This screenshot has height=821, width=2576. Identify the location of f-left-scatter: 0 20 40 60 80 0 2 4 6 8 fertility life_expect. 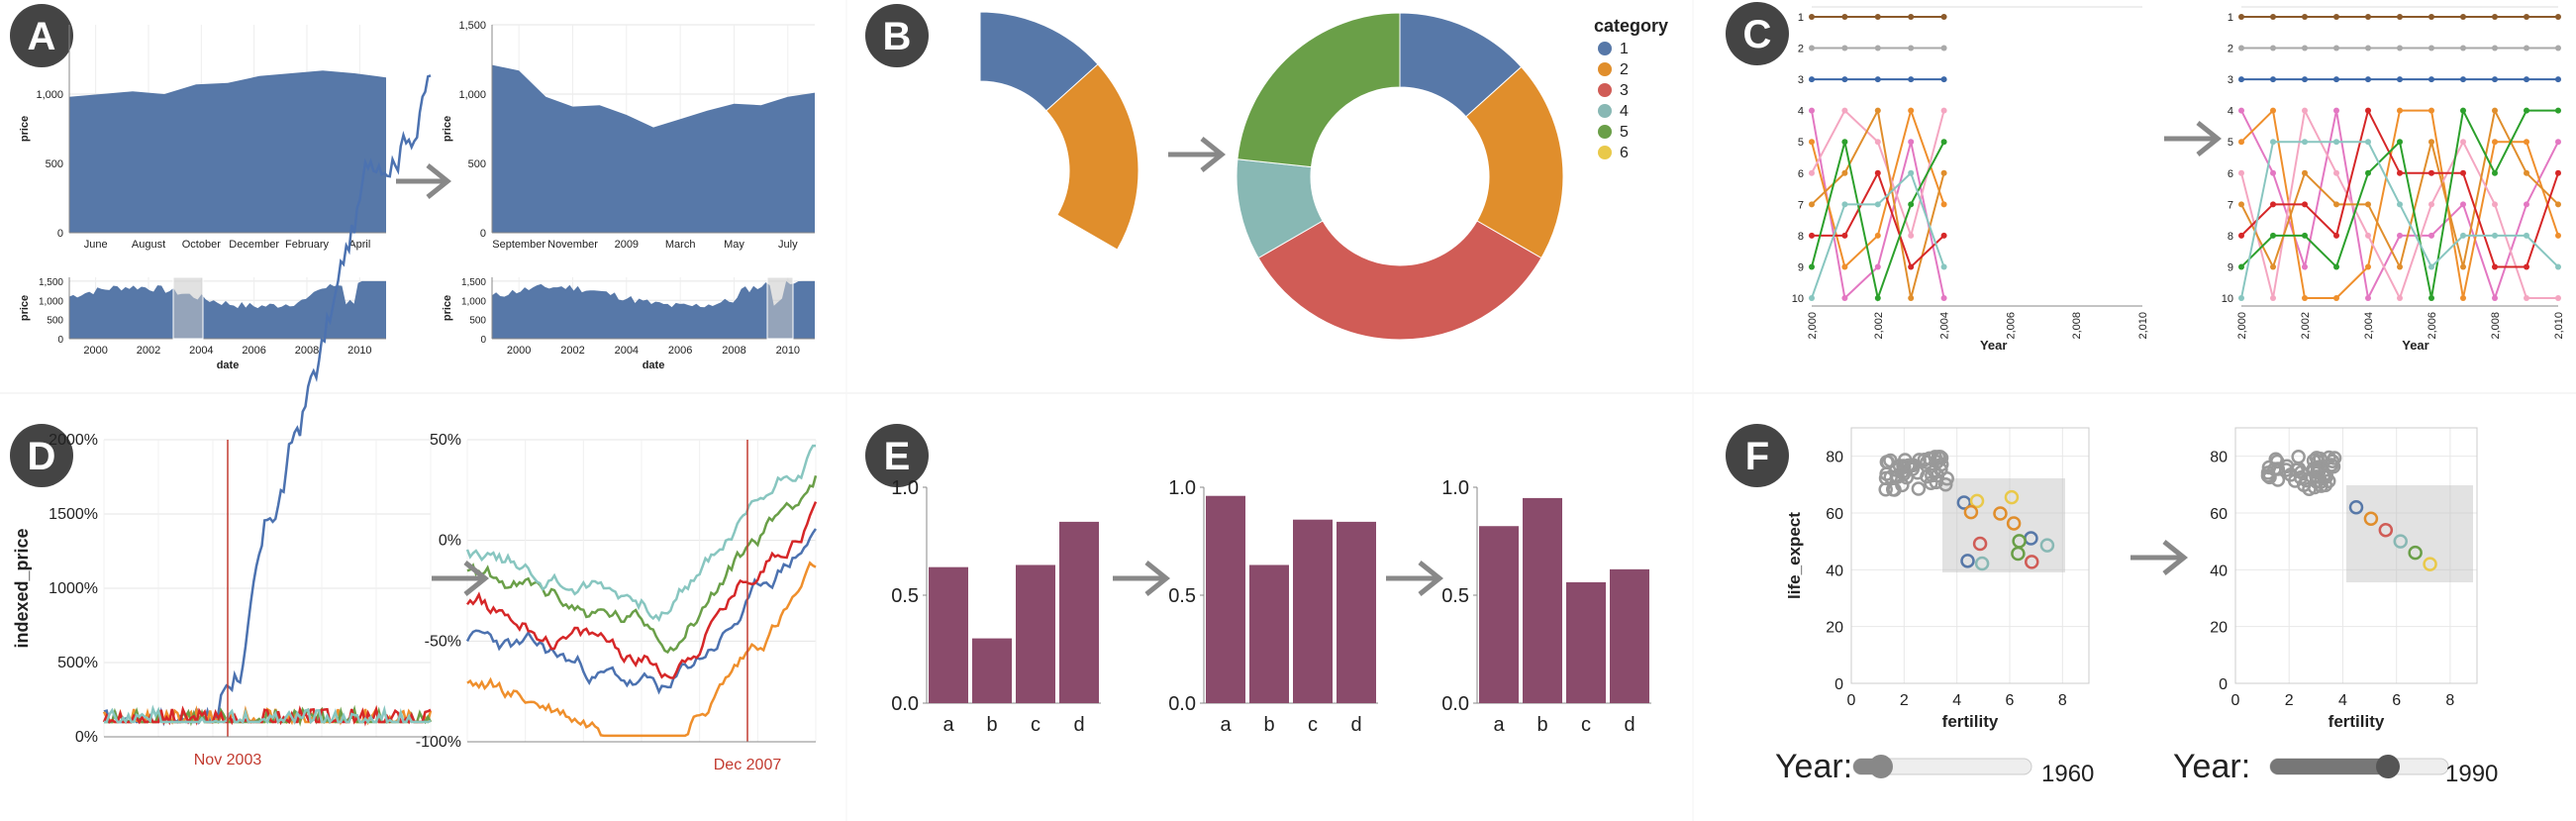
(1938, 579).